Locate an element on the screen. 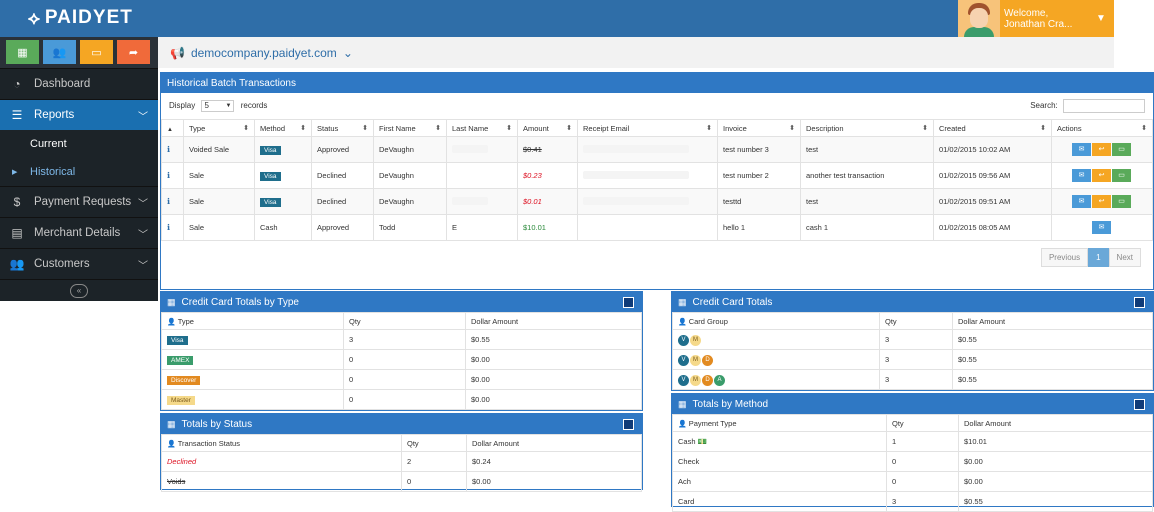 This screenshot has height=512, width=1154. sort-column: ▲ is located at coordinates (172, 128).